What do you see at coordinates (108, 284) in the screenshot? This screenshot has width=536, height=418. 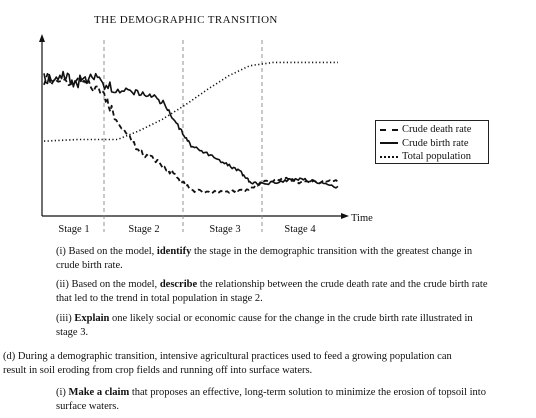 I see `question-ii-prefix: (ii) Based on the model,` at bounding box center [108, 284].